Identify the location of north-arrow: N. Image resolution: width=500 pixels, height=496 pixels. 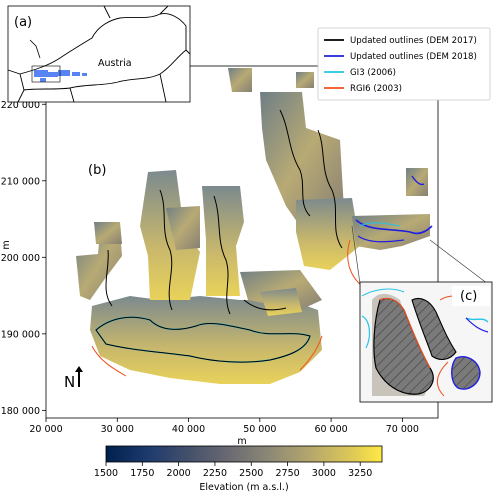
(73, 378).